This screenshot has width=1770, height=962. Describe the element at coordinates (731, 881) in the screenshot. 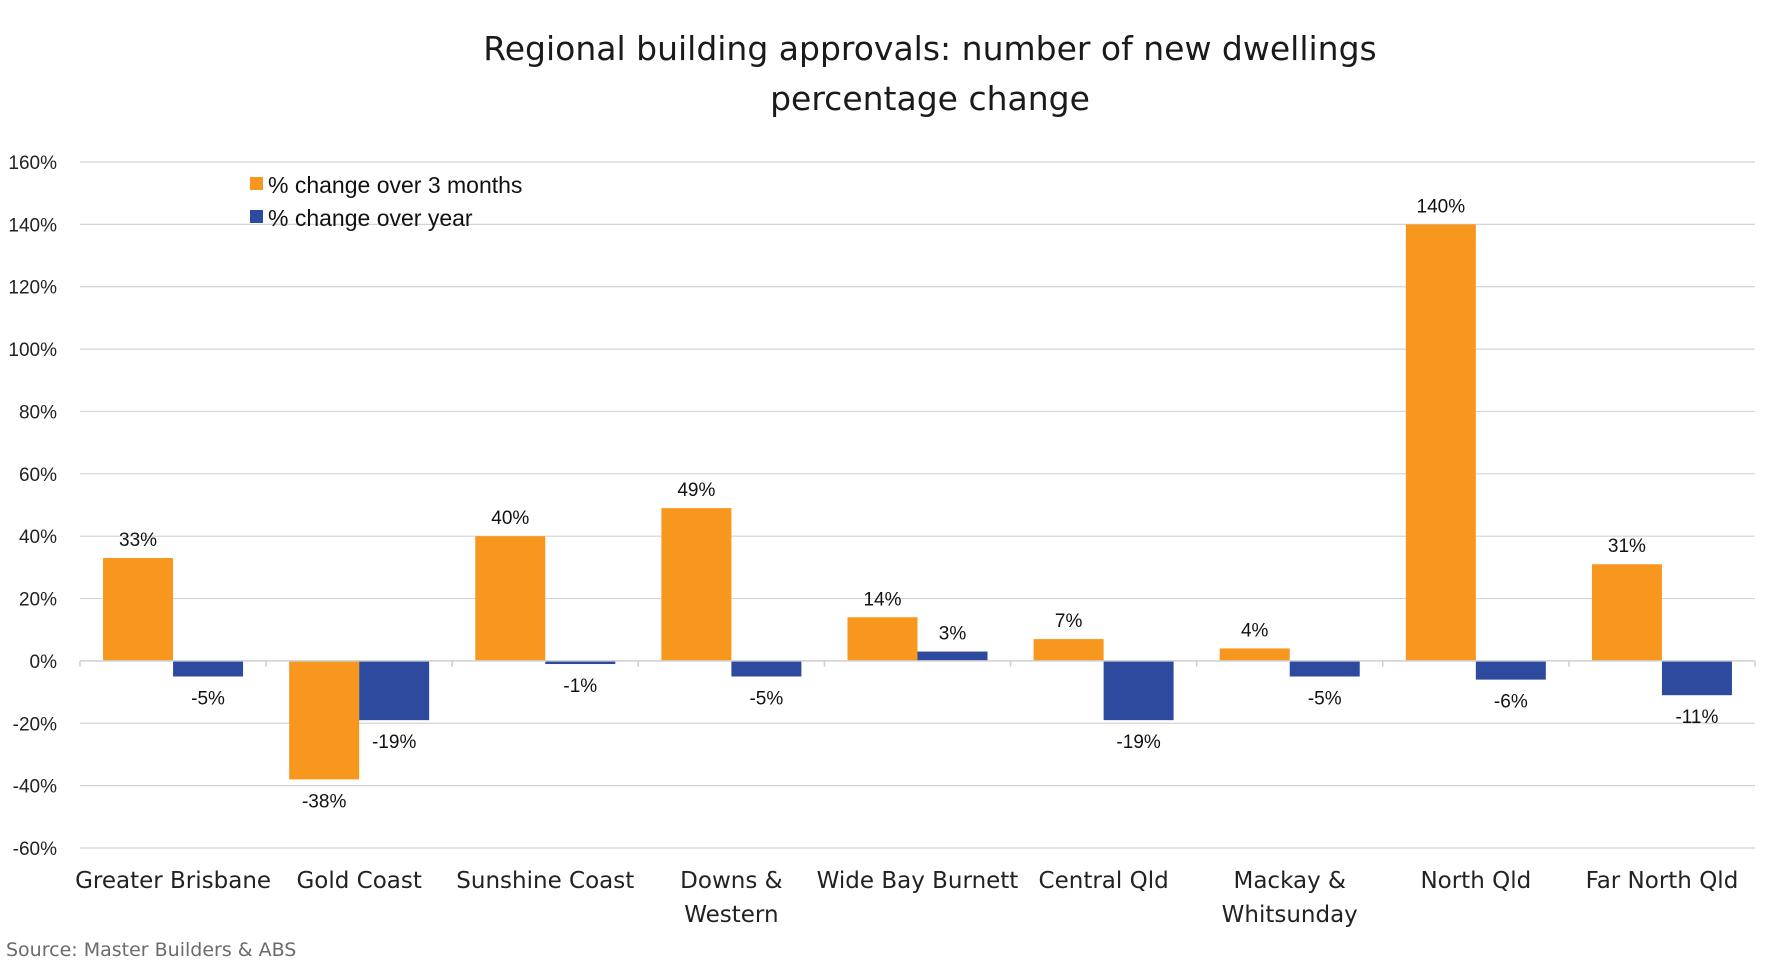

I see `category-label: Downs &` at that location.